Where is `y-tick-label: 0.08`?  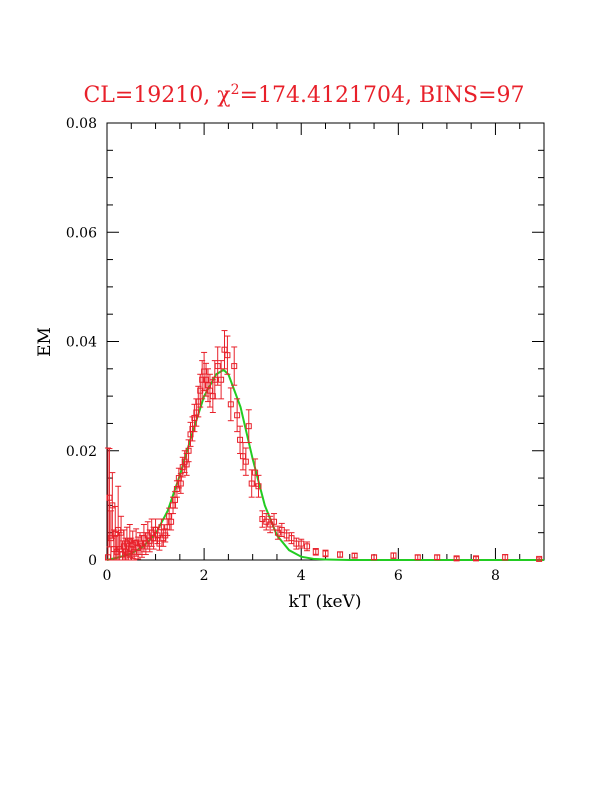 y-tick-label: 0.08 is located at coordinates (81, 124).